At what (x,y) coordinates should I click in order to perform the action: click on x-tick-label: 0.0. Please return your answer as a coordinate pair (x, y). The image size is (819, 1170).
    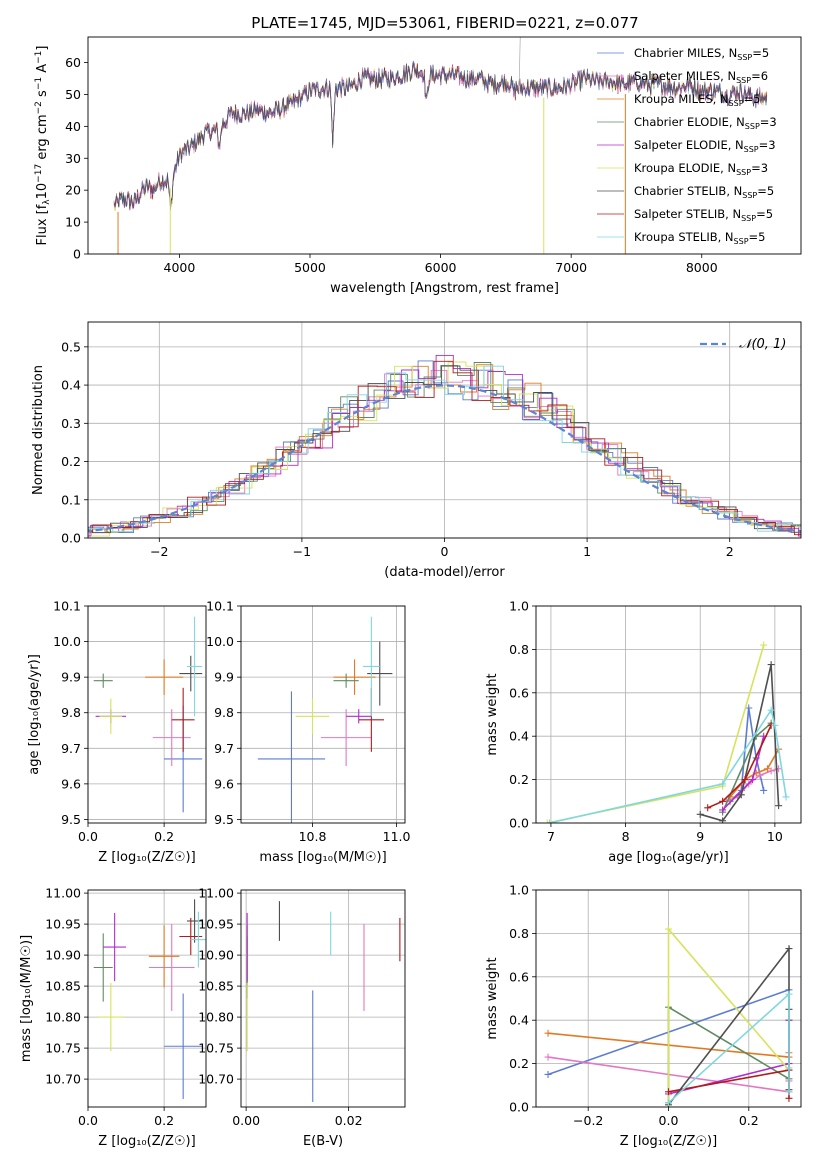
    Looking at the image, I should click on (88, 836).